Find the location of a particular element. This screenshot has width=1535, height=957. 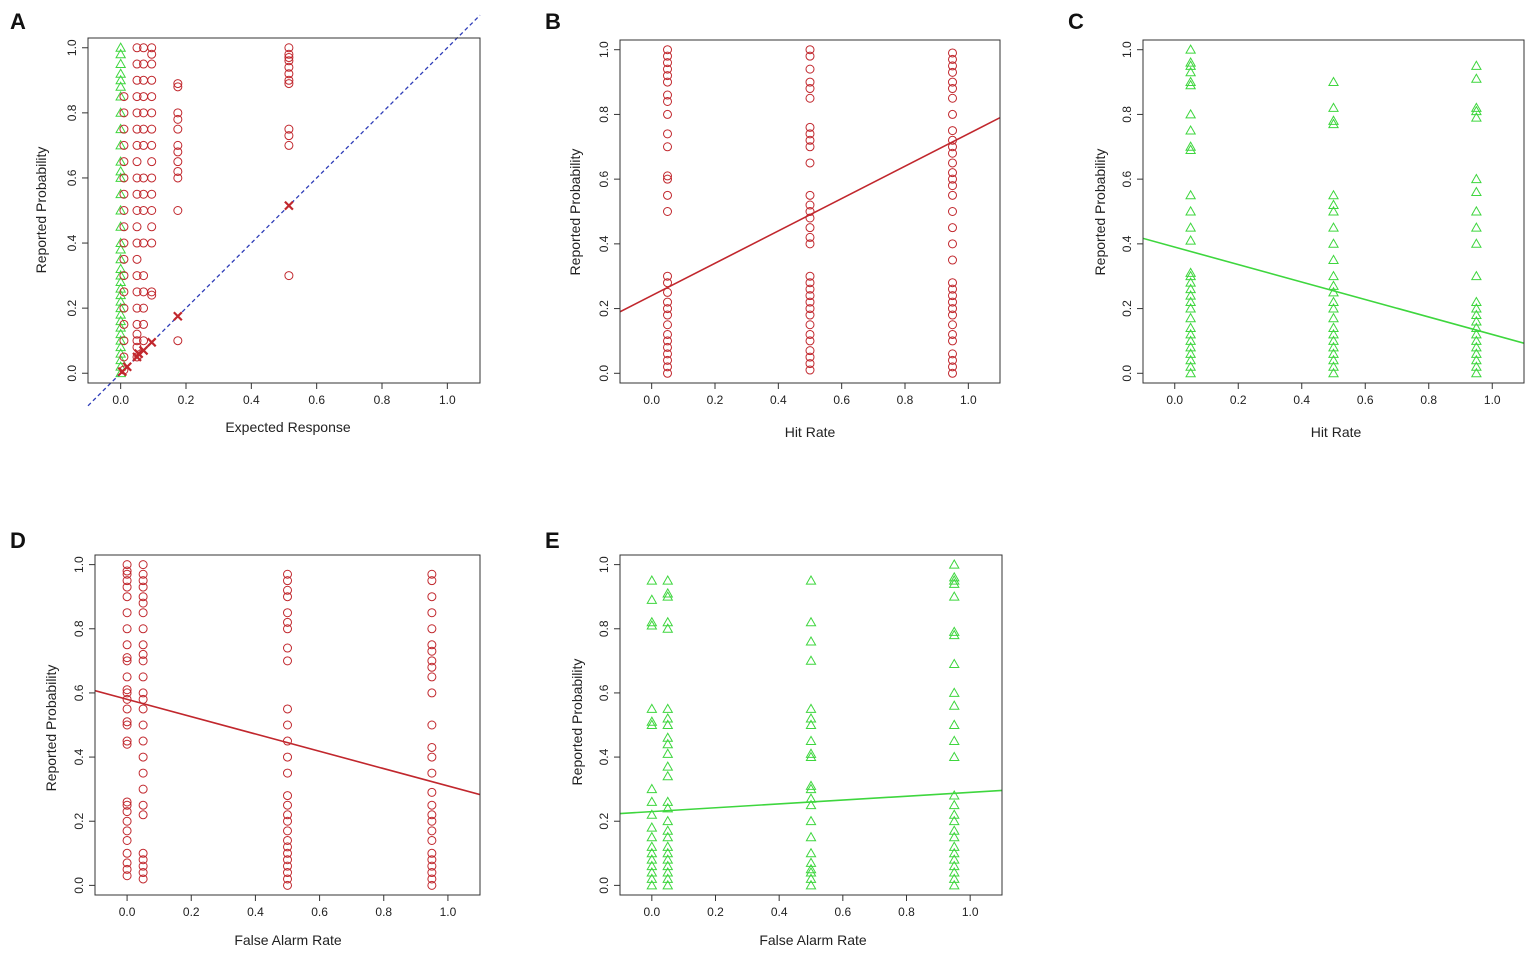

x-tick-label: 0.4 is located at coordinates (255, 912).